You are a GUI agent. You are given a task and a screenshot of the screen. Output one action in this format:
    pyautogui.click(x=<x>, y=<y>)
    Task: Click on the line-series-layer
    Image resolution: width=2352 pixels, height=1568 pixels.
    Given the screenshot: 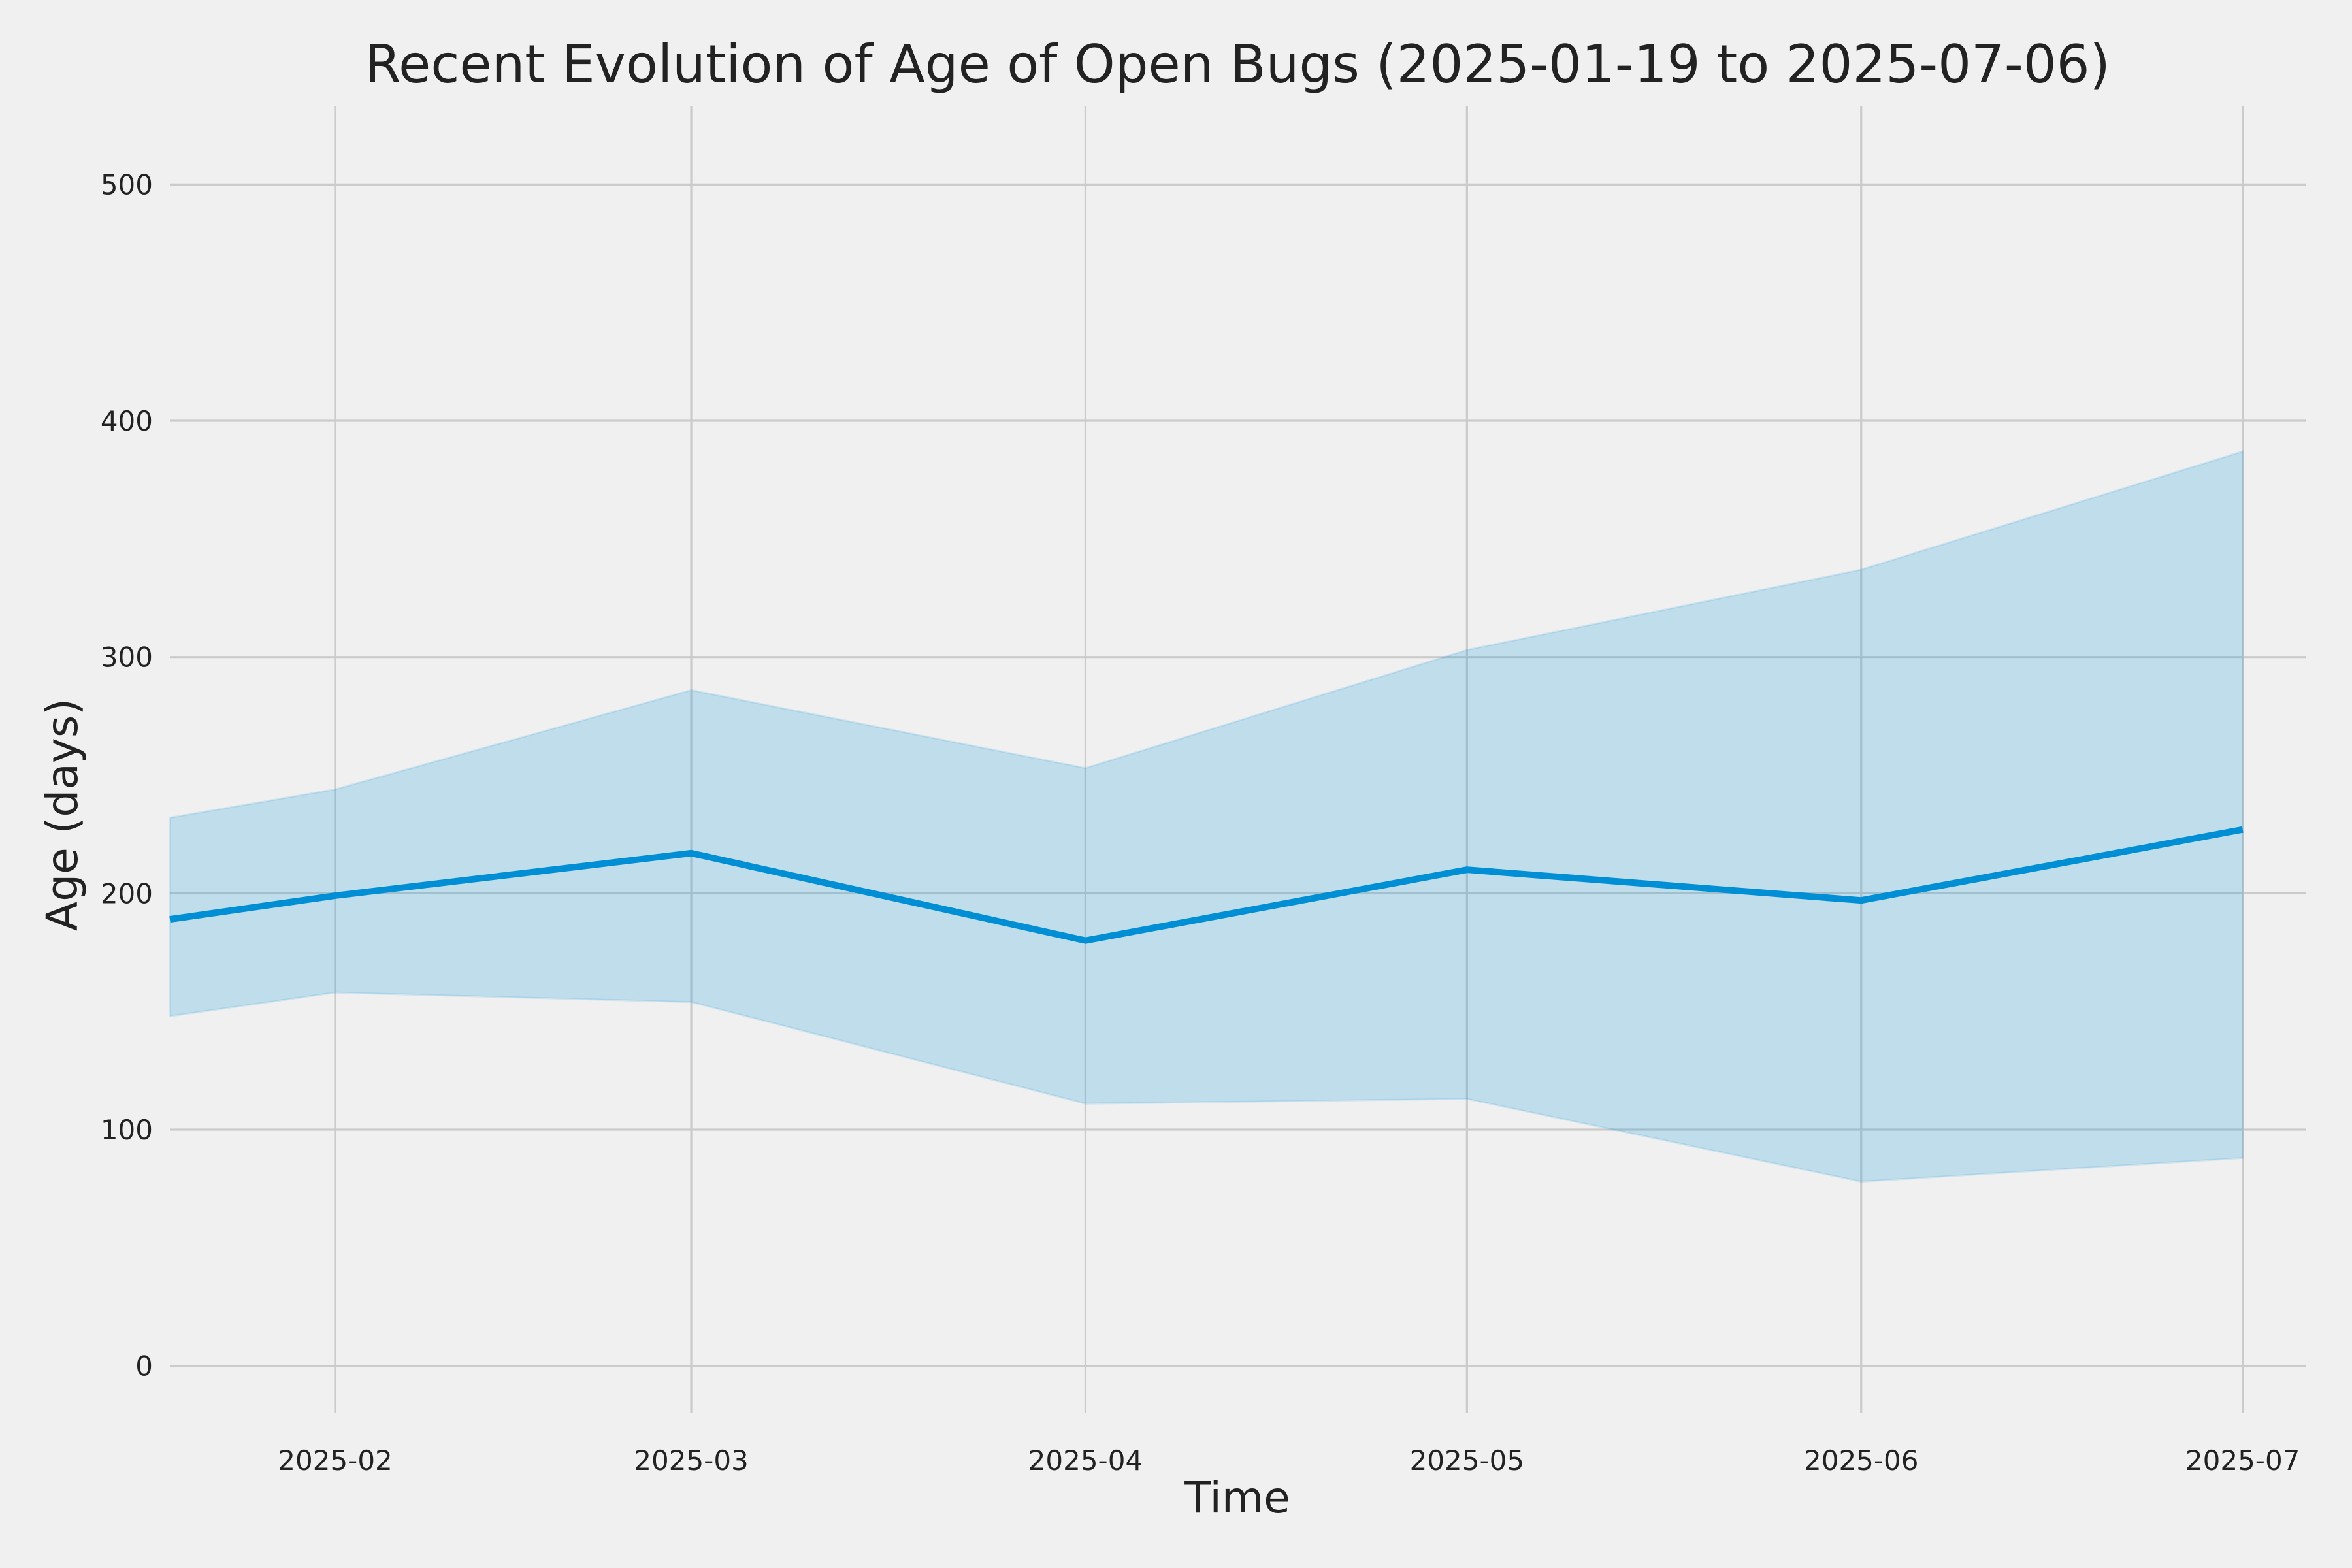 What is the action you would take?
    pyautogui.click(x=1206, y=885)
    